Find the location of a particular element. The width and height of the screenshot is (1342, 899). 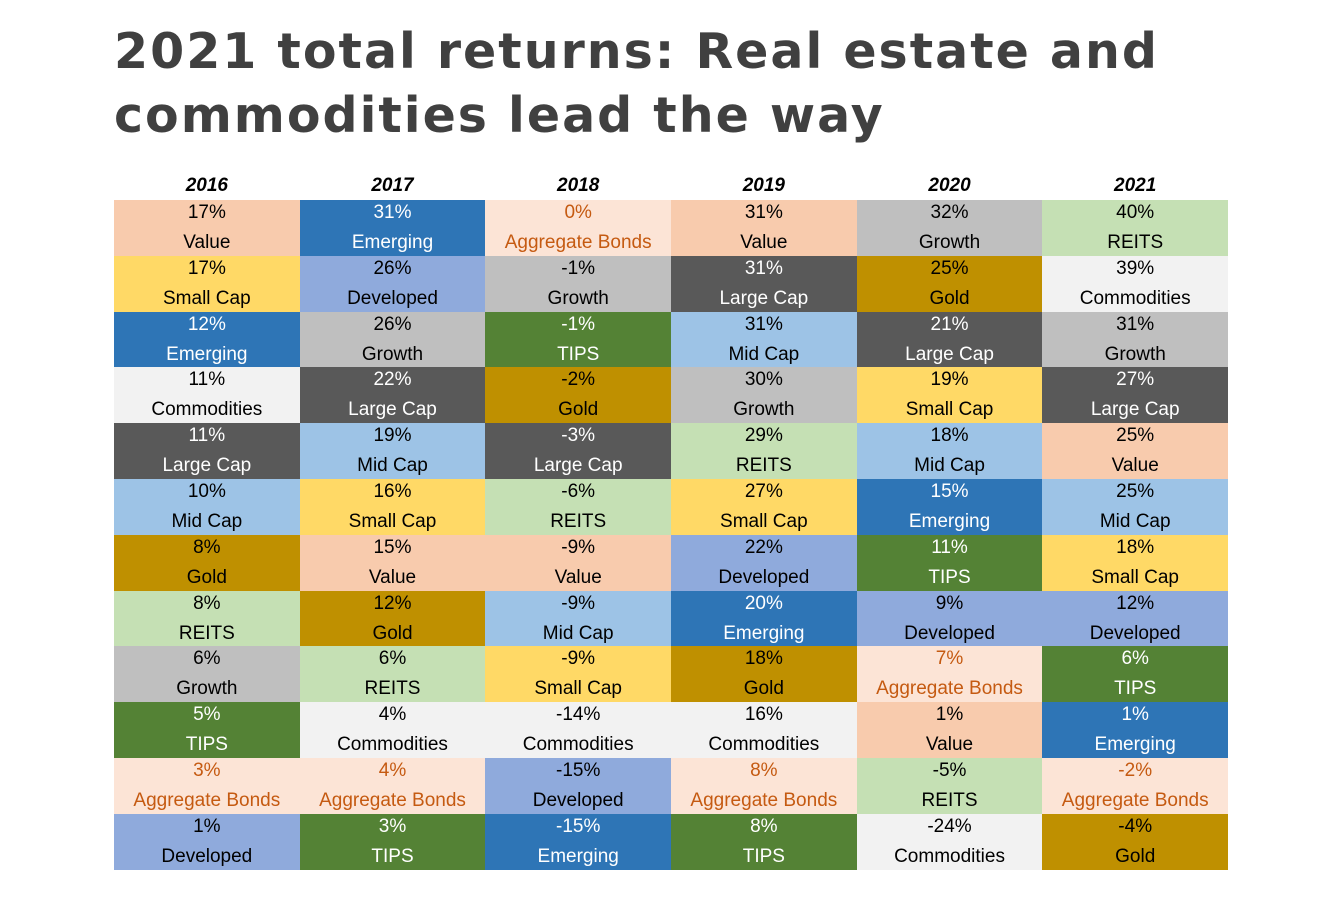

return-cell-tips: 8% TIPS is located at coordinates (764, 841).